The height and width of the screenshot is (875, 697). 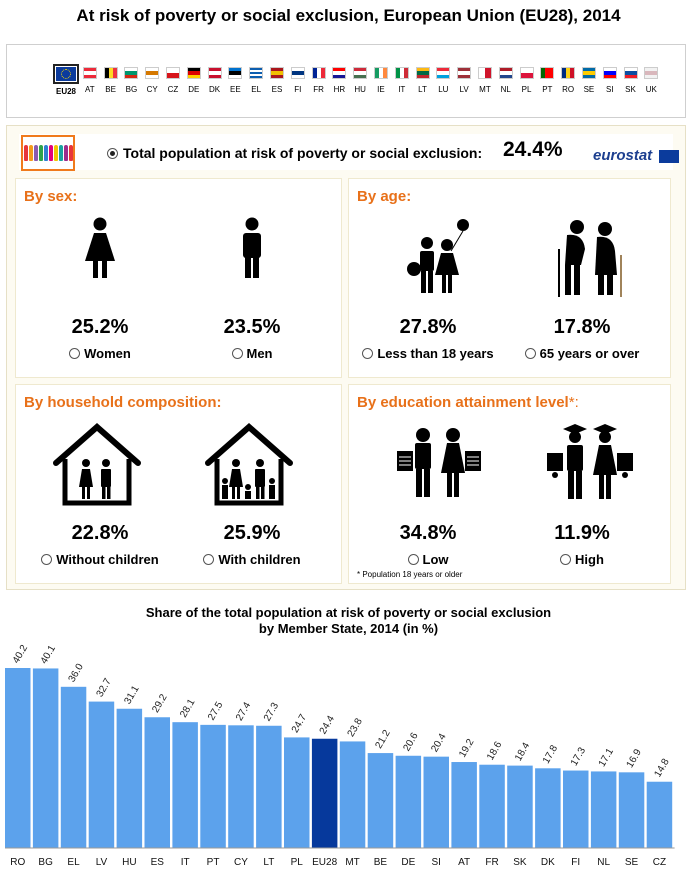 What do you see at coordinates (297, 792) in the screenshot?
I see `bar-pl` at bounding box center [297, 792].